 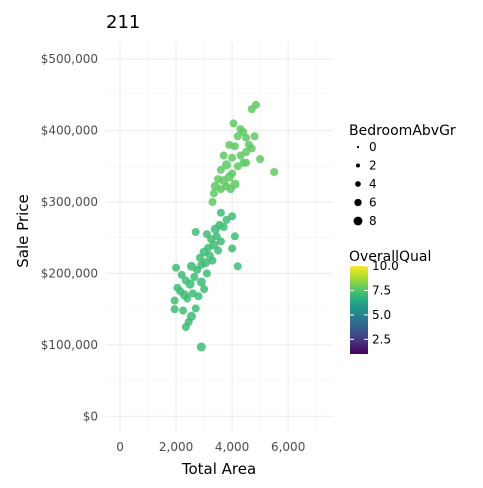 What do you see at coordinates (385, 266) in the screenshot?
I see `color-legend-label: 10.0` at bounding box center [385, 266].